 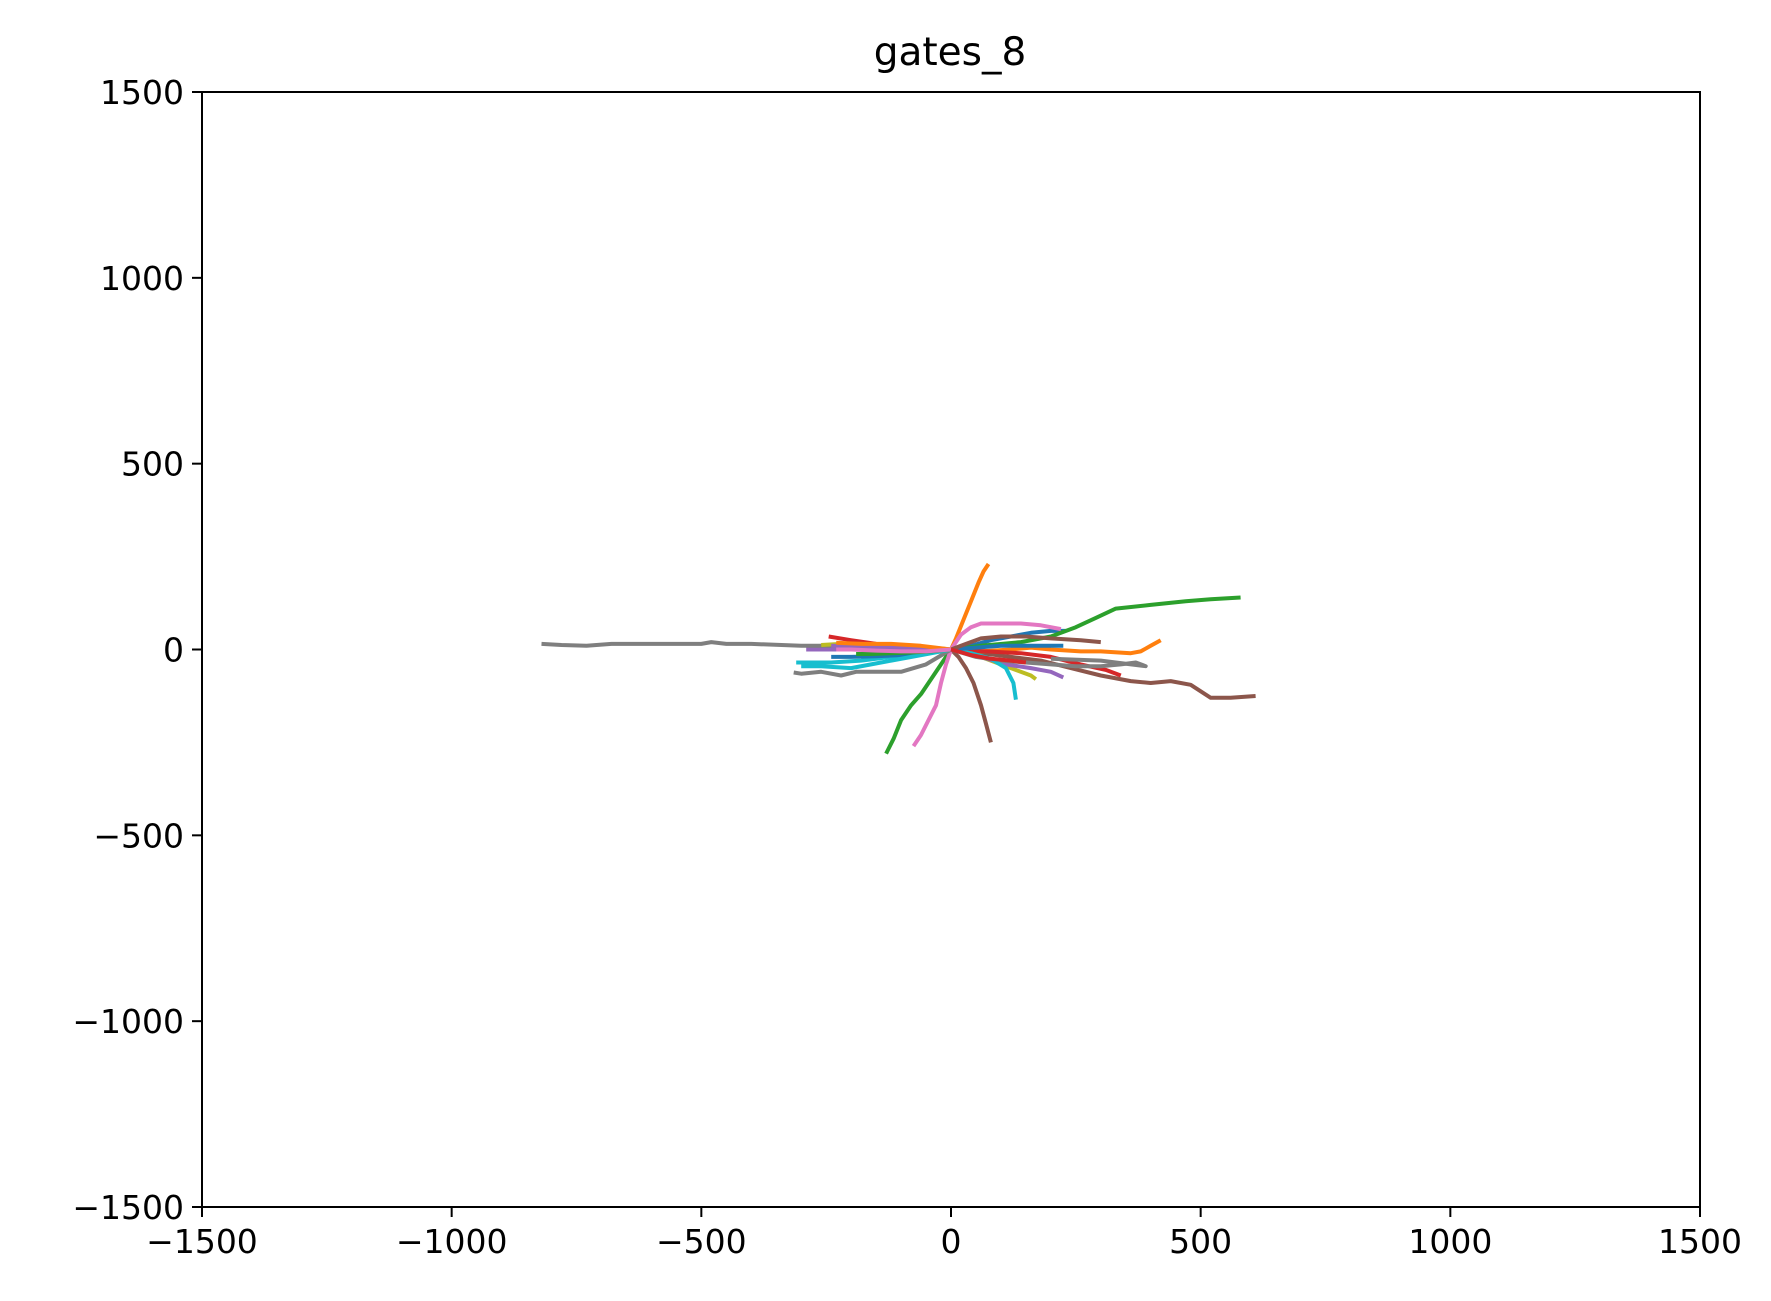 I want to click on y-tick-label: −1500, so click(x=128, y=1207).